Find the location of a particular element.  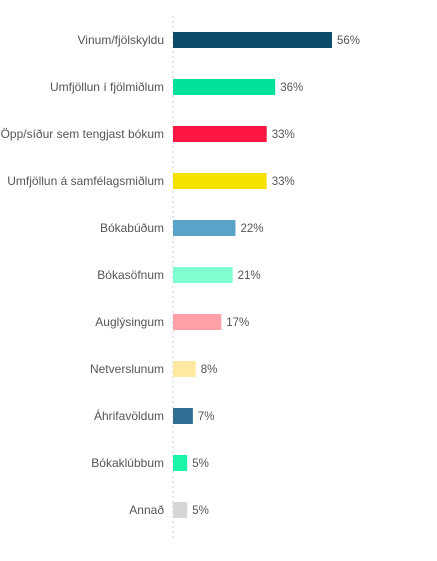

category-label: Auglýsingum is located at coordinates (129, 322).